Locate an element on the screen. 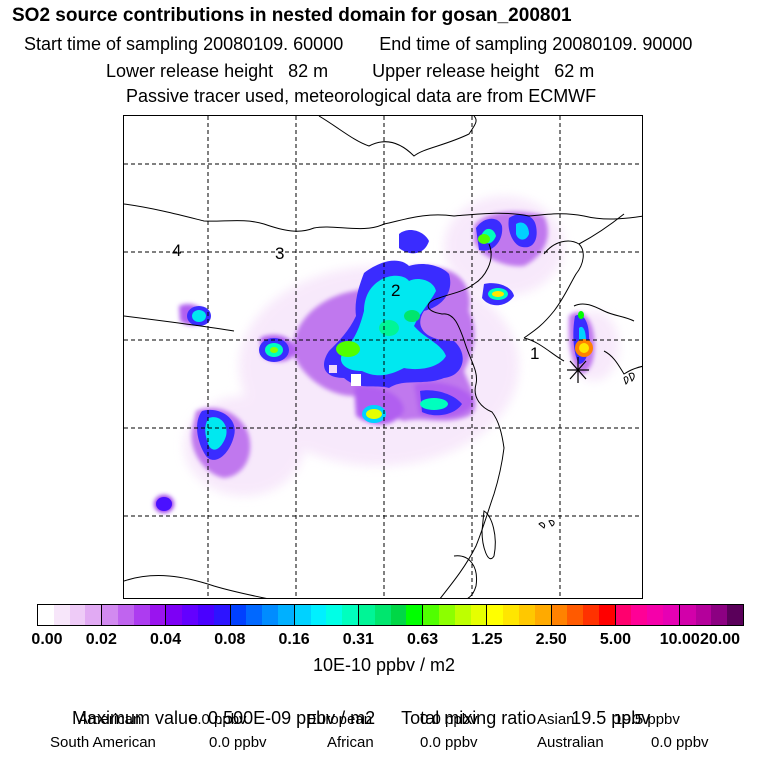 Image resolution: width=768 pixels, height=768 pixels. colorbar-tick-label: 0.63 is located at coordinates (423, 639).